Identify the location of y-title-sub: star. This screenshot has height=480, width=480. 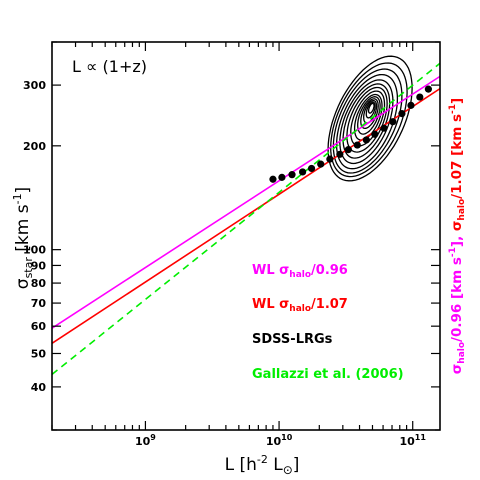
(28, 268).